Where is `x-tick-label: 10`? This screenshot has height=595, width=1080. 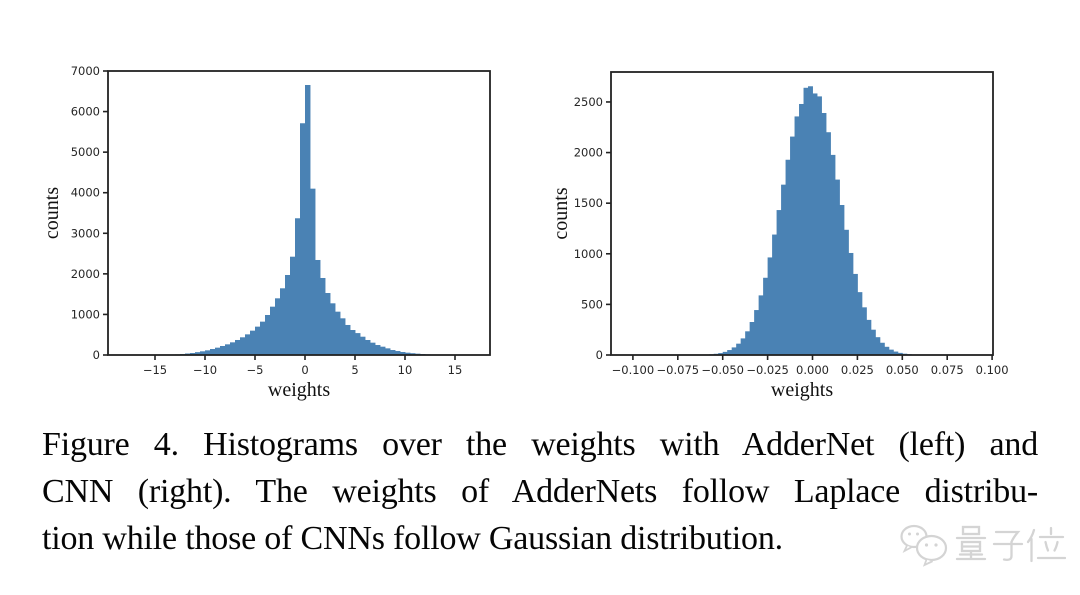
x-tick-label: 10 is located at coordinates (405, 370).